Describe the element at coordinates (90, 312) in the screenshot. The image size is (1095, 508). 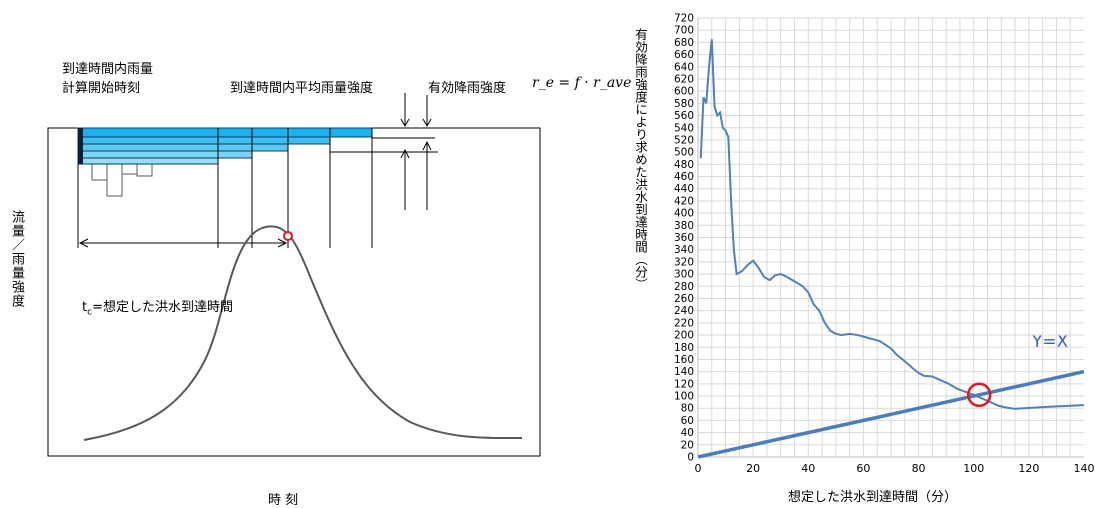
I see `tc-sub: c` at that location.